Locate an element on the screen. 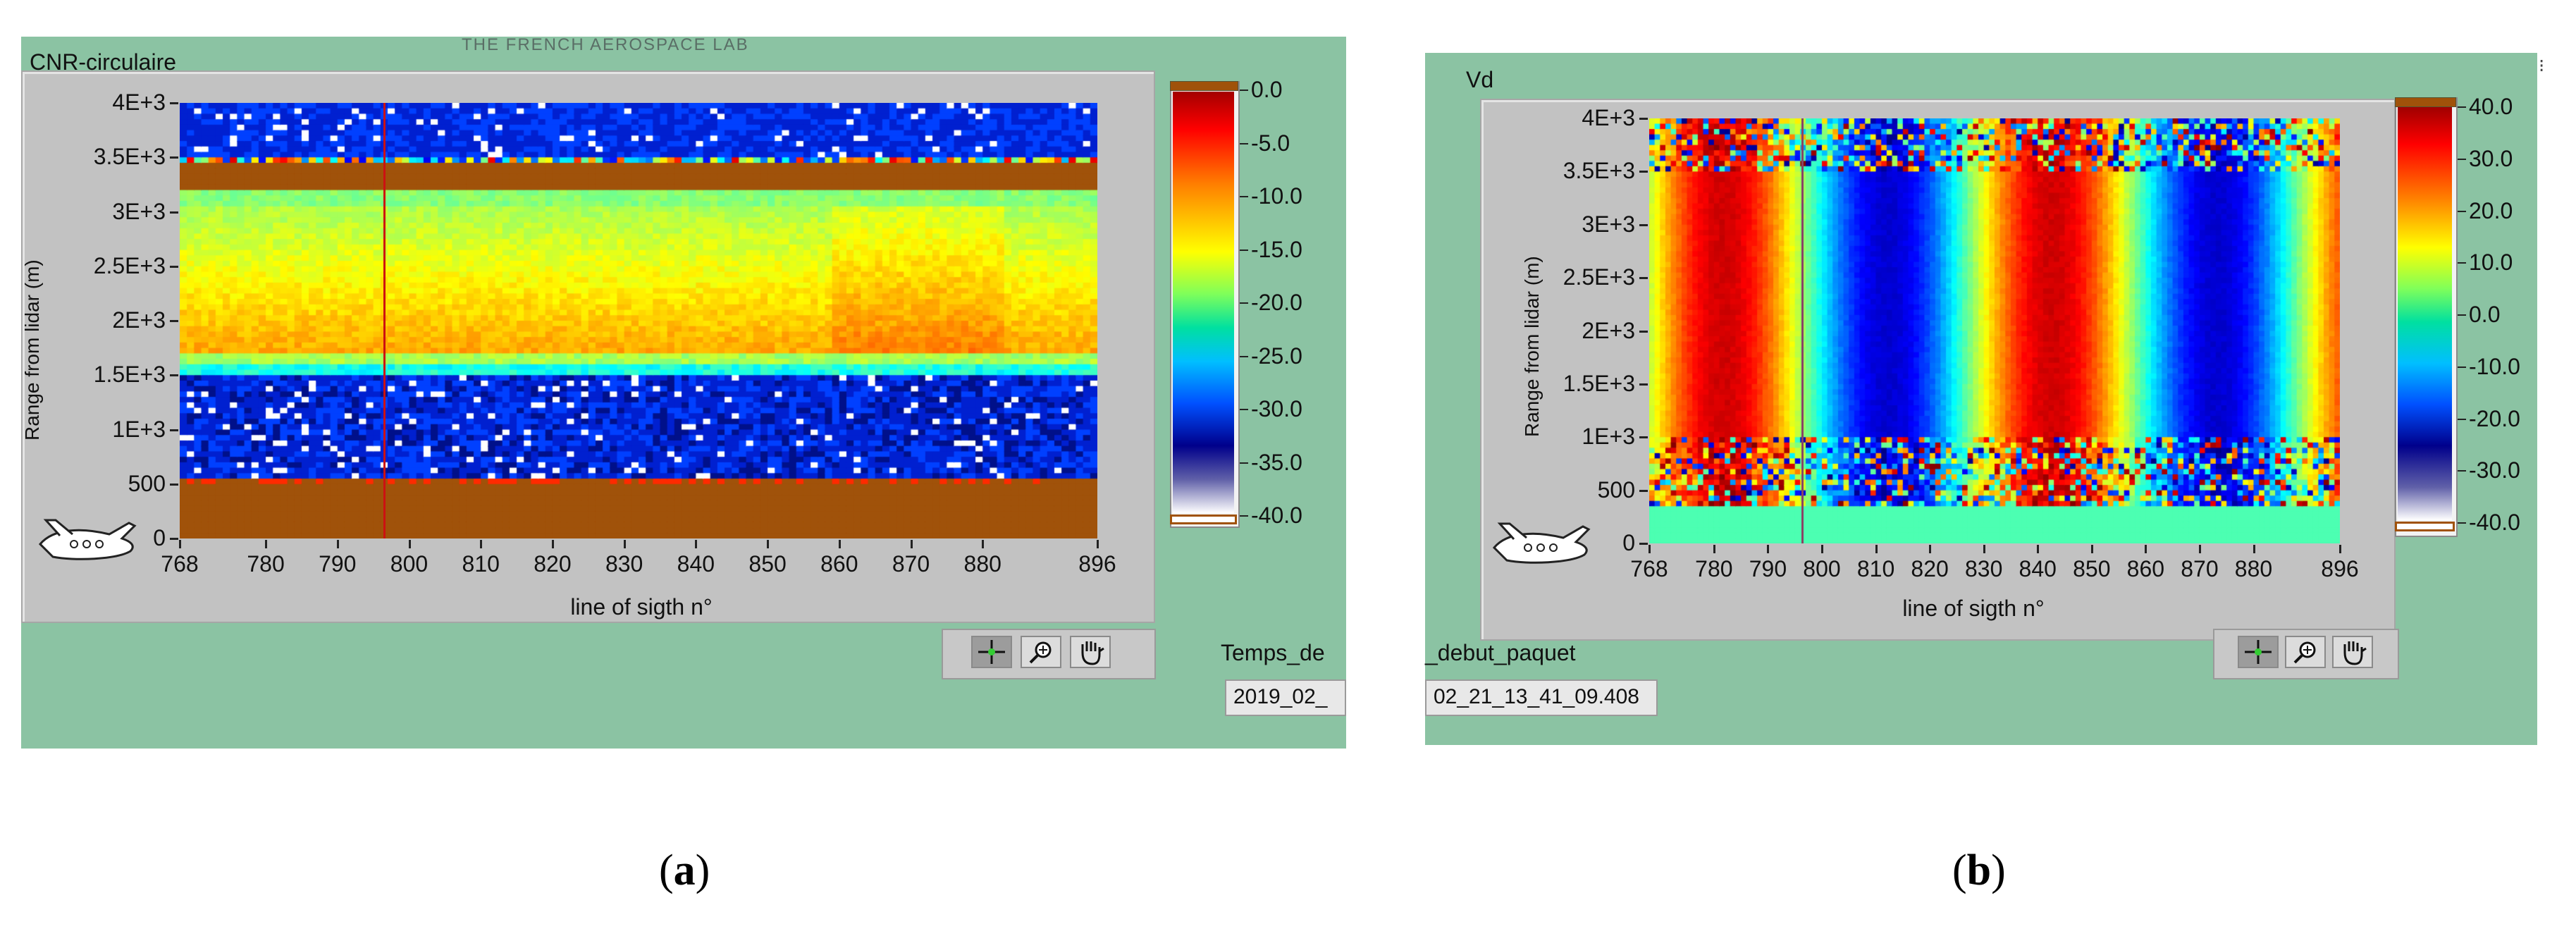  panel_a-y-tick-label: 1E+3 is located at coordinates (139, 429).